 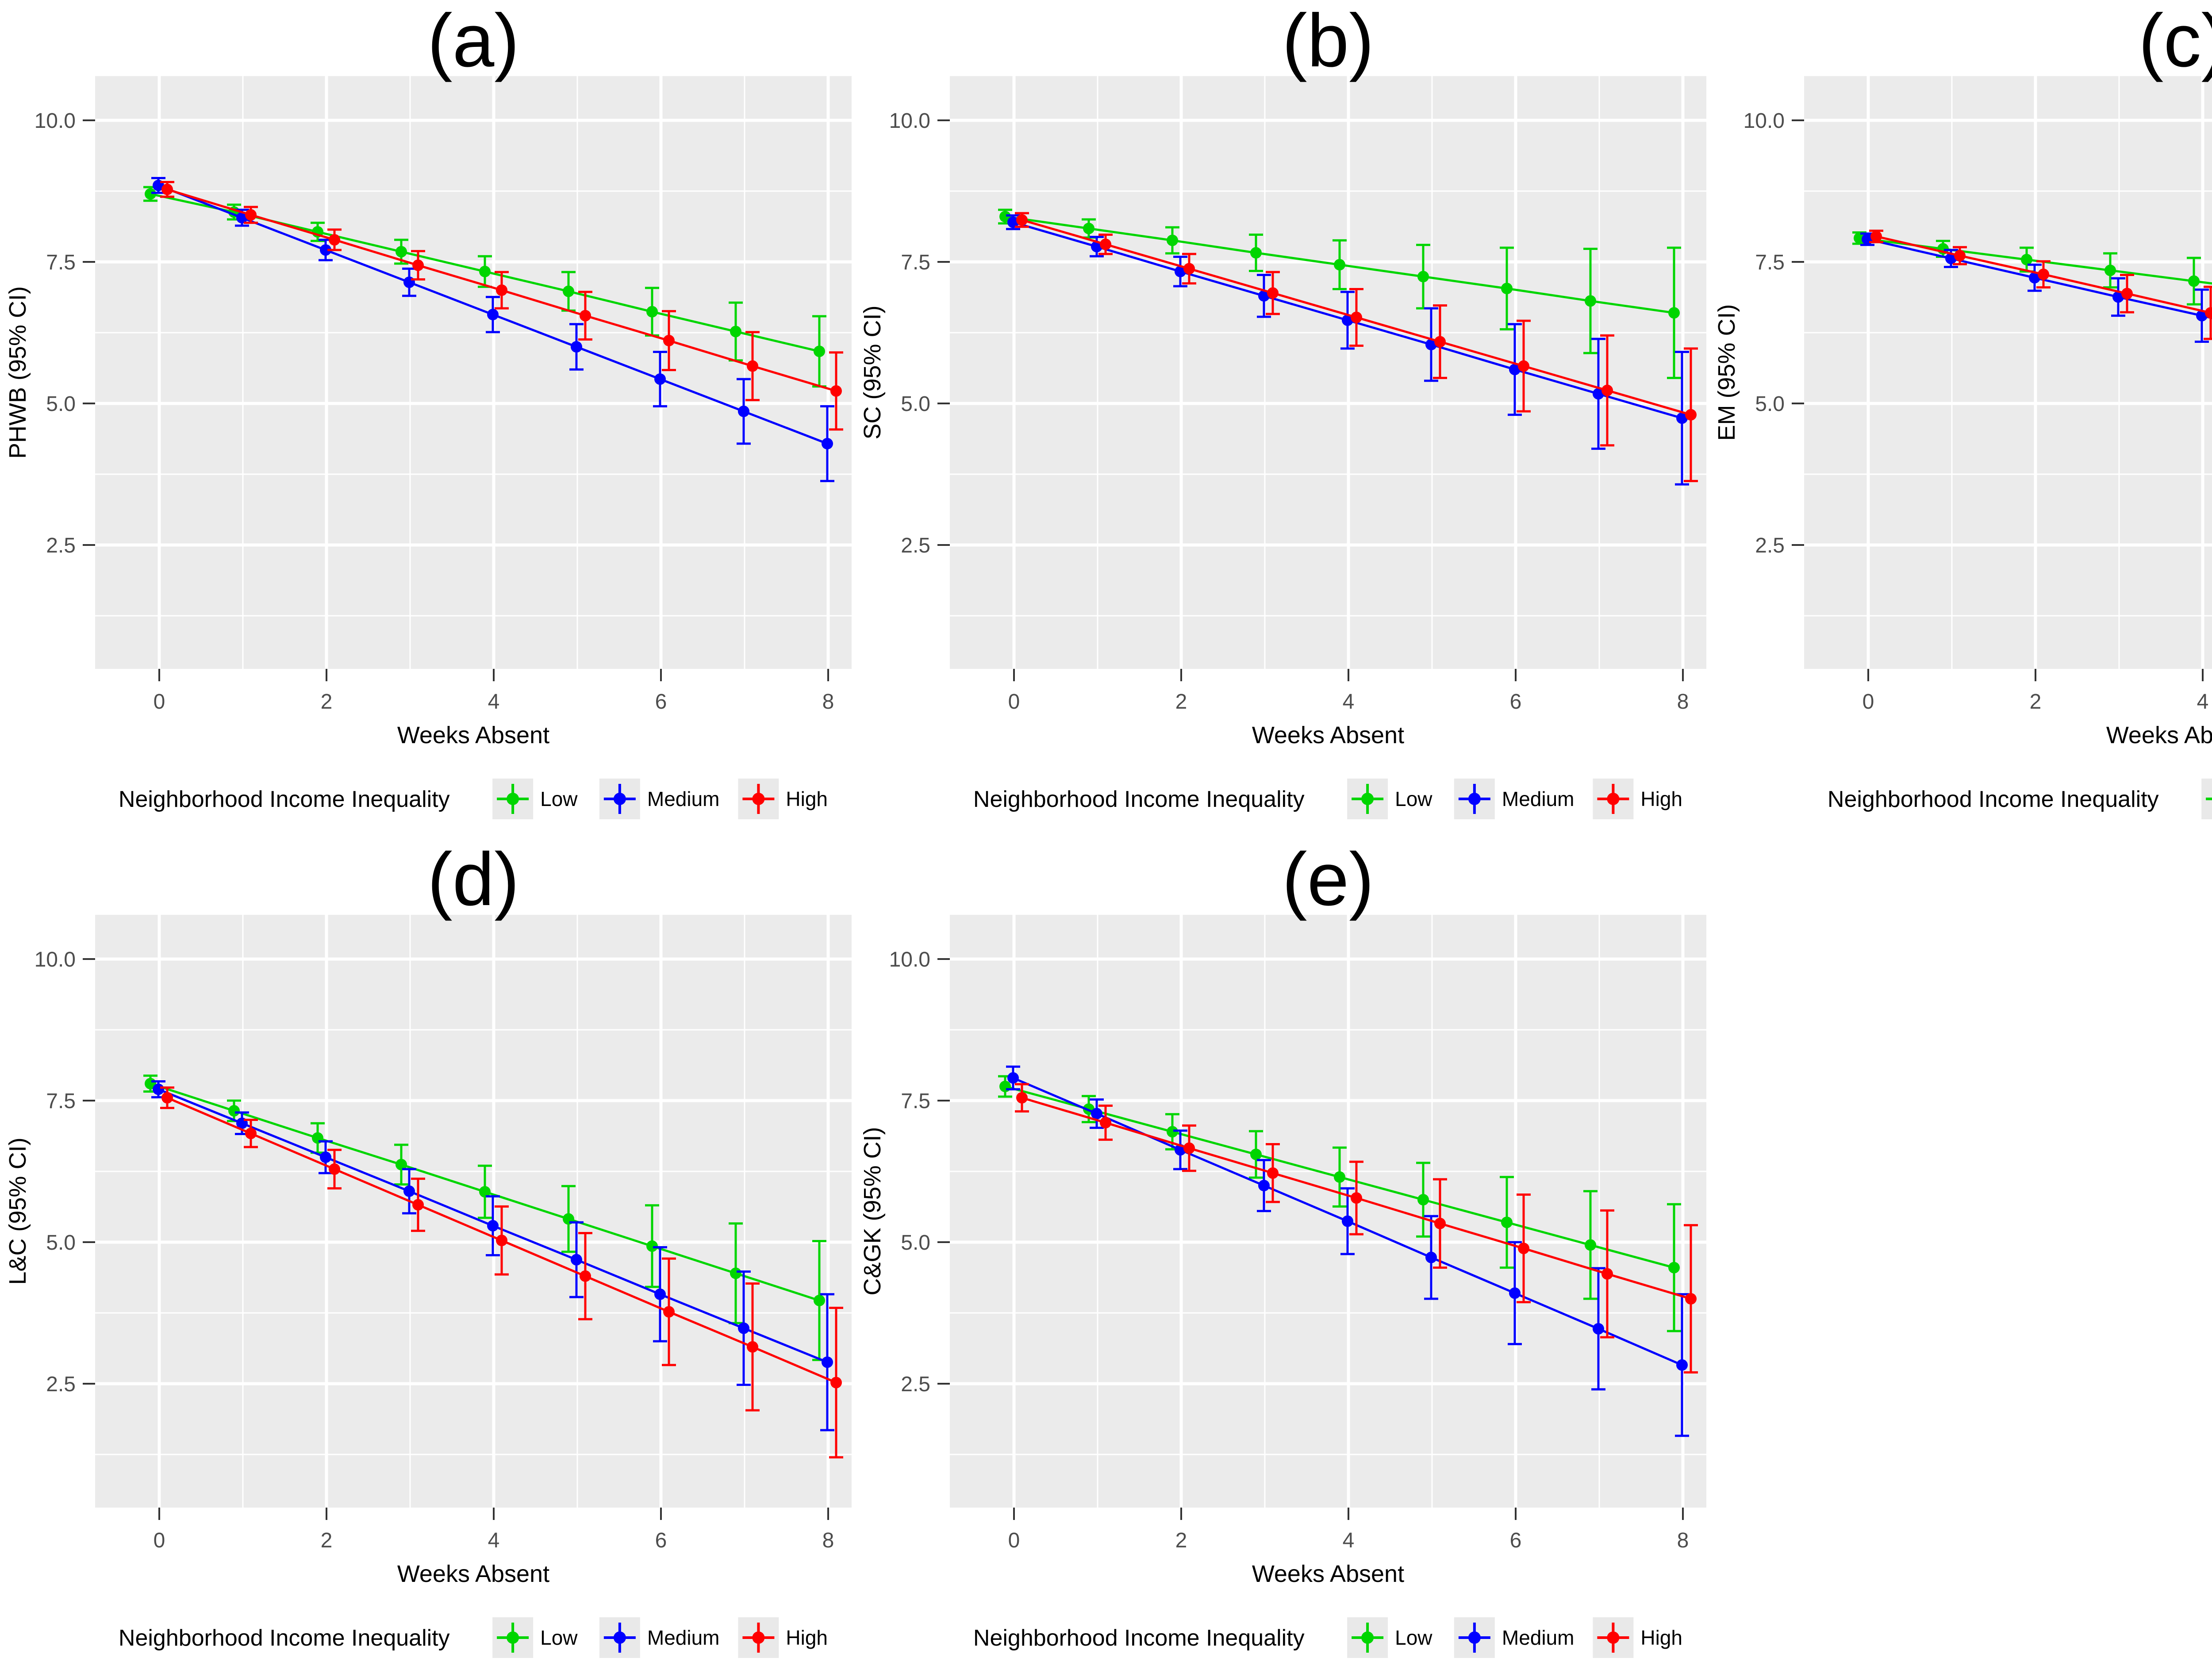 I want to click on legend-item-high: High, so click(x=783, y=799).